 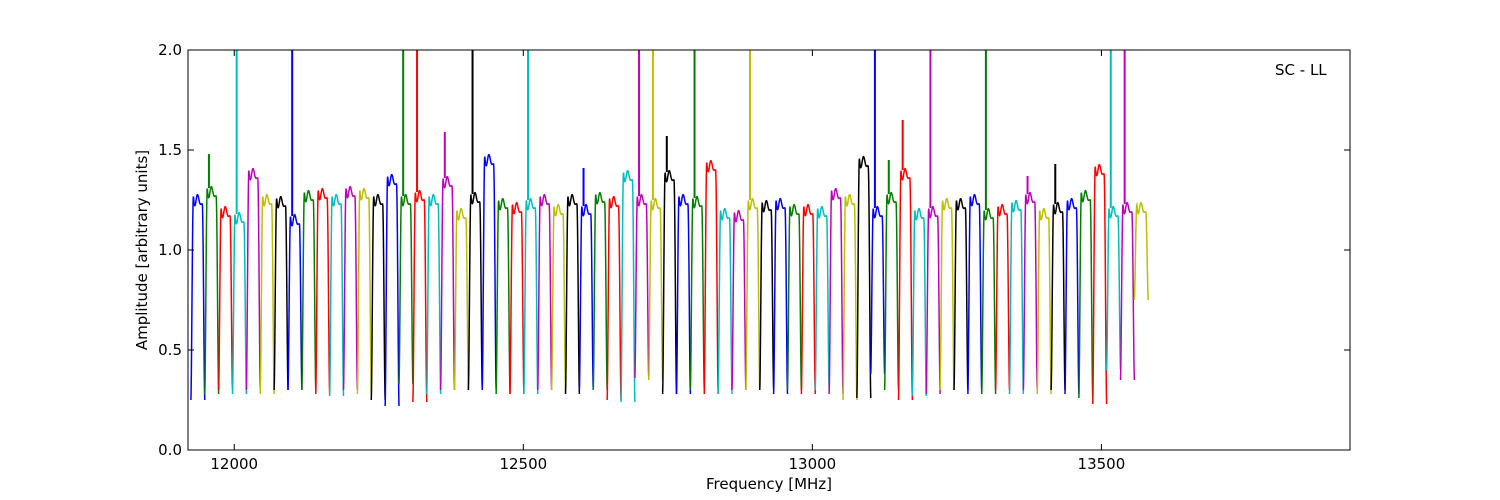 What do you see at coordinates (1301, 70) in the screenshot?
I see `annotation-label: SC - LL` at bounding box center [1301, 70].